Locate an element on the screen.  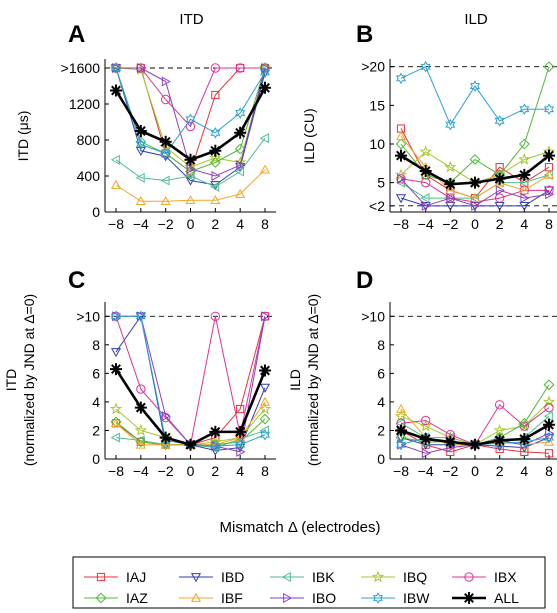
y-tick-label: 8 is located at coordinates (381, 345).